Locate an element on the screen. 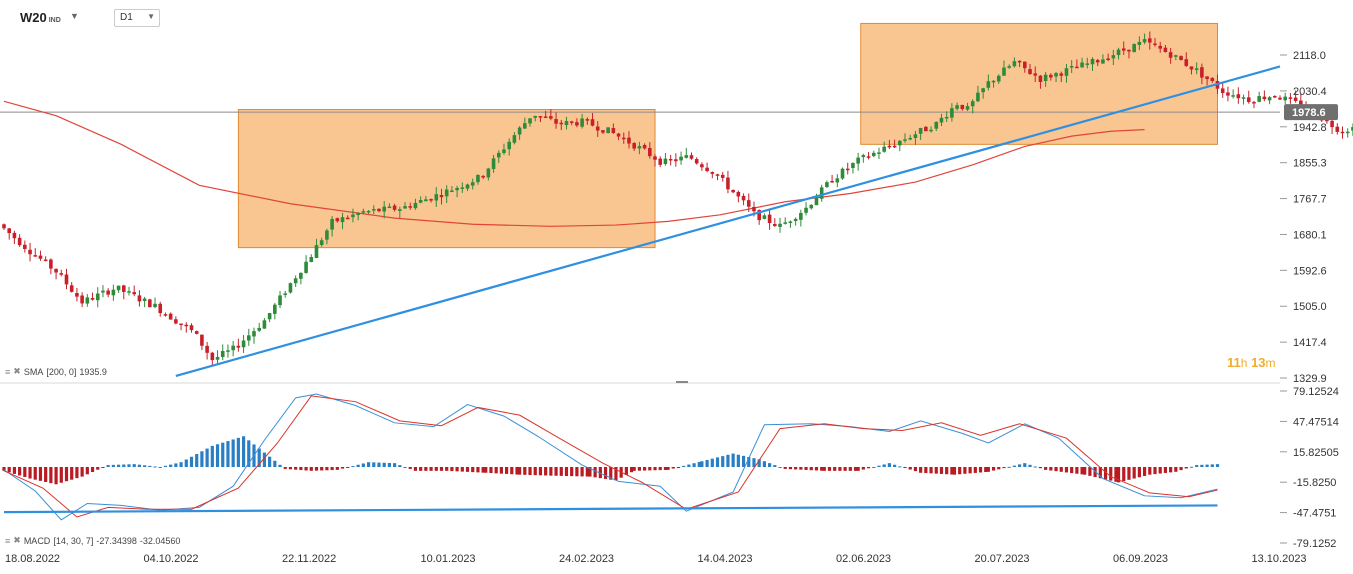  symbol-sub-label: IND is located at coordinates (54, 20).